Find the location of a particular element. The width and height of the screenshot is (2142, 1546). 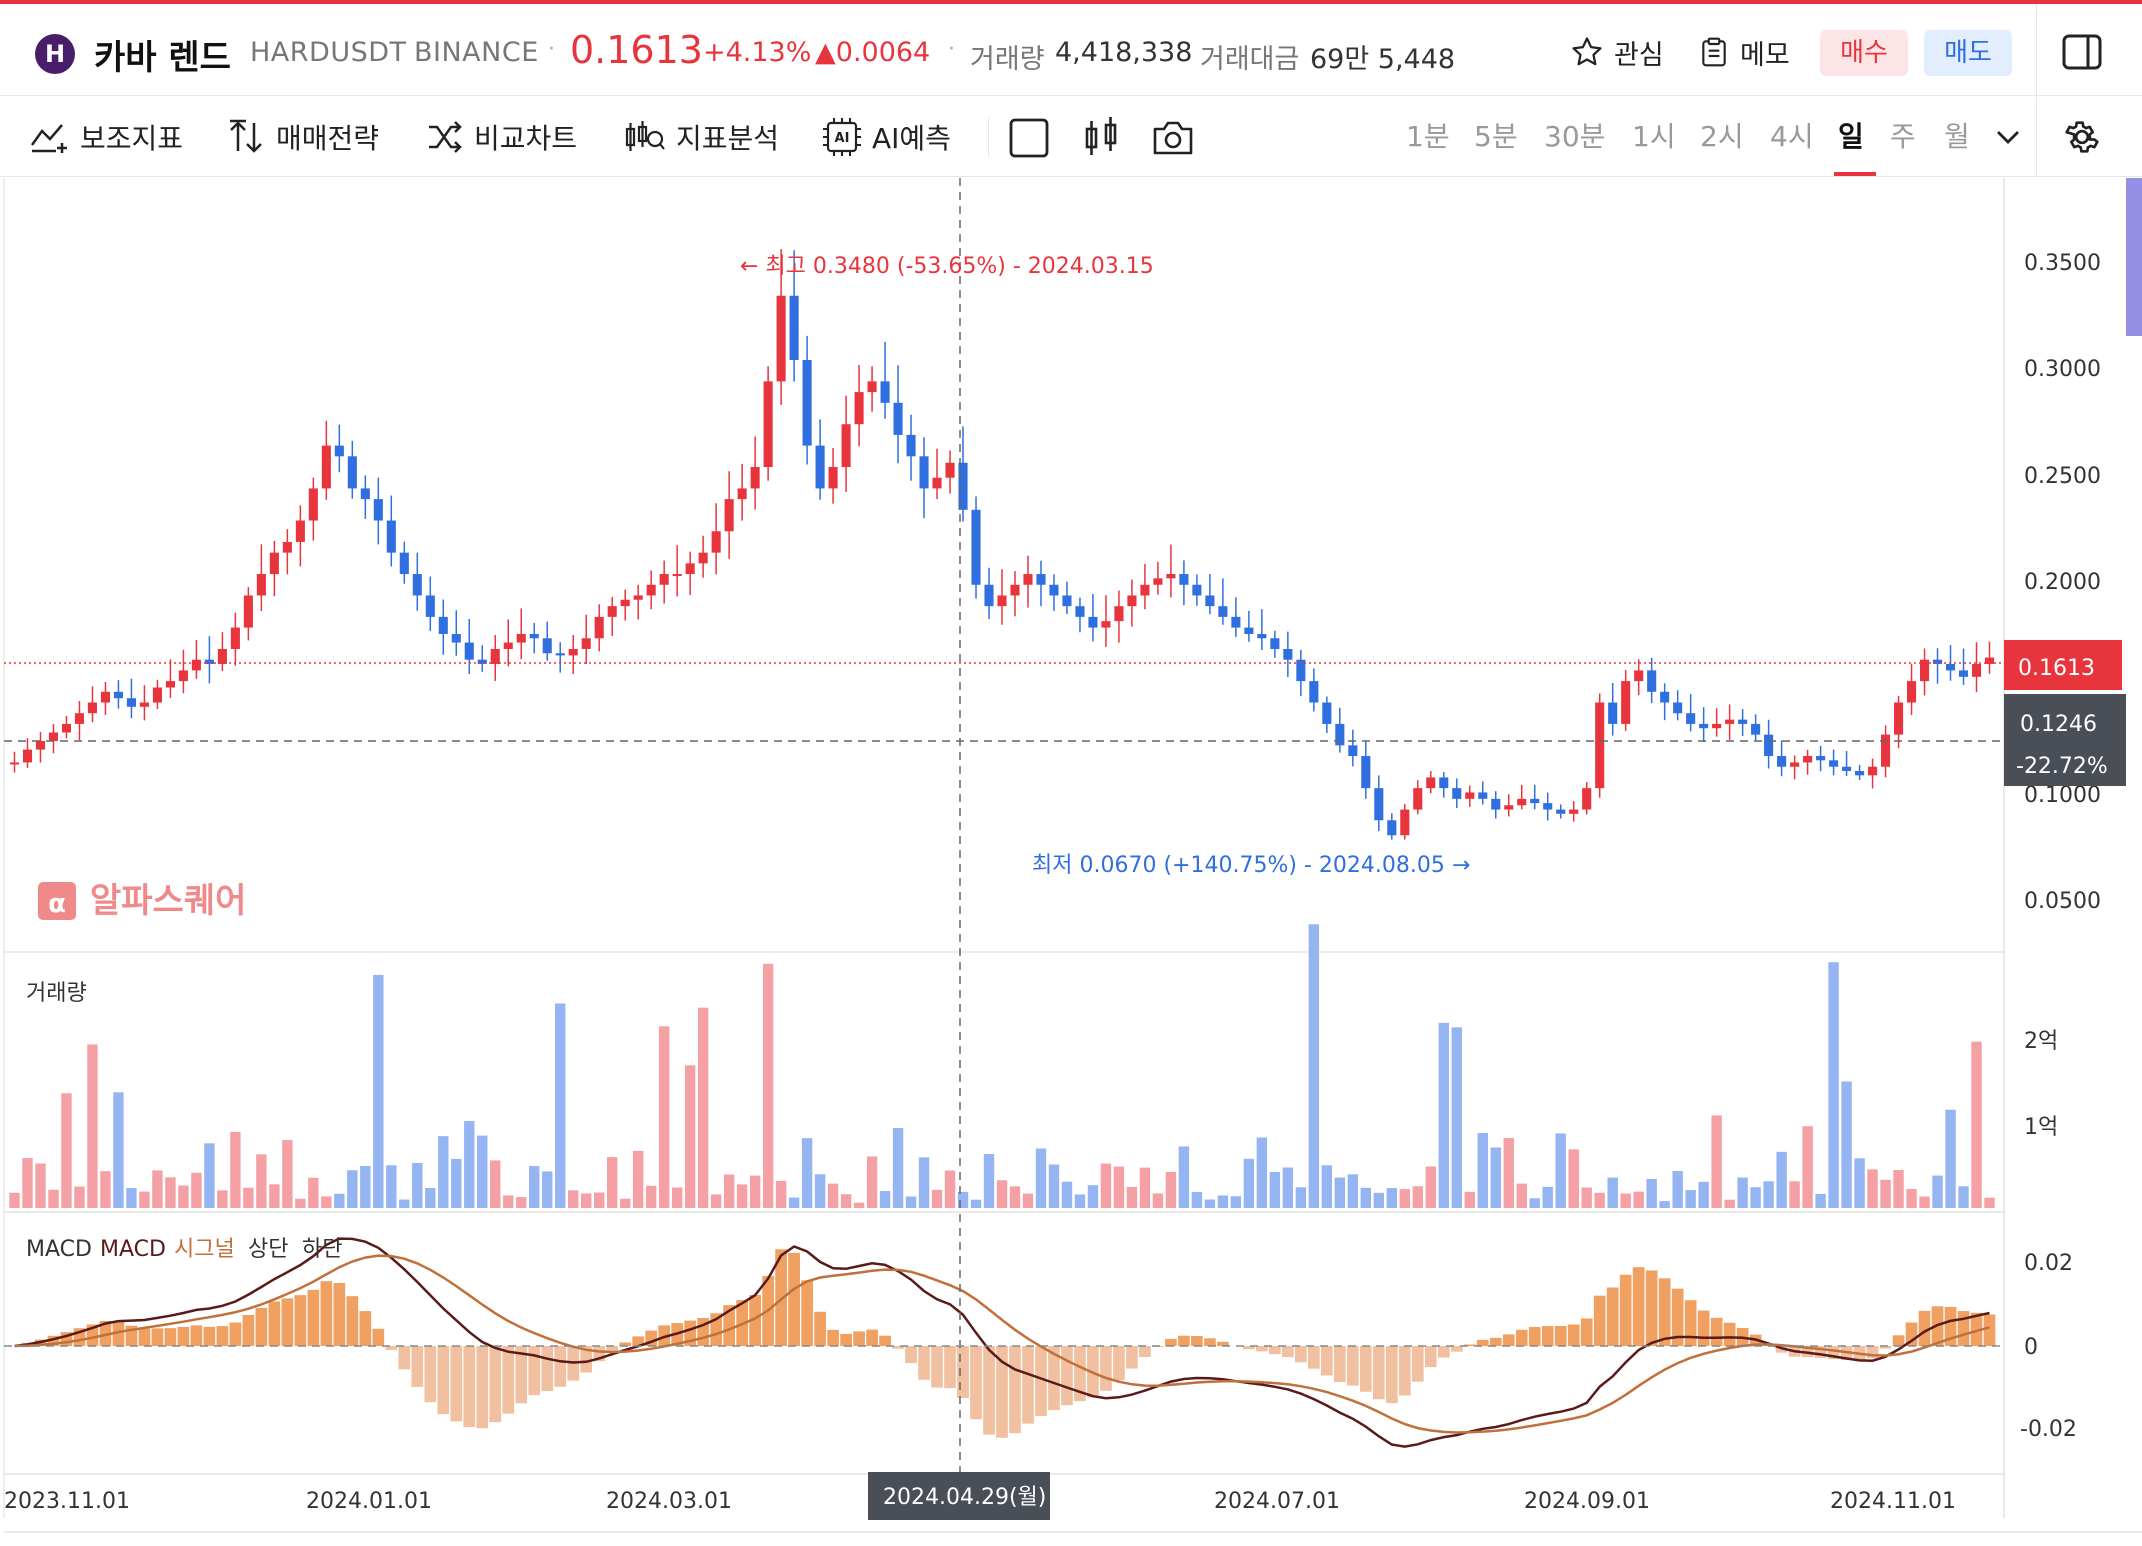

macd-legend-upper: 상단 is located at coordinates (268, 1249).